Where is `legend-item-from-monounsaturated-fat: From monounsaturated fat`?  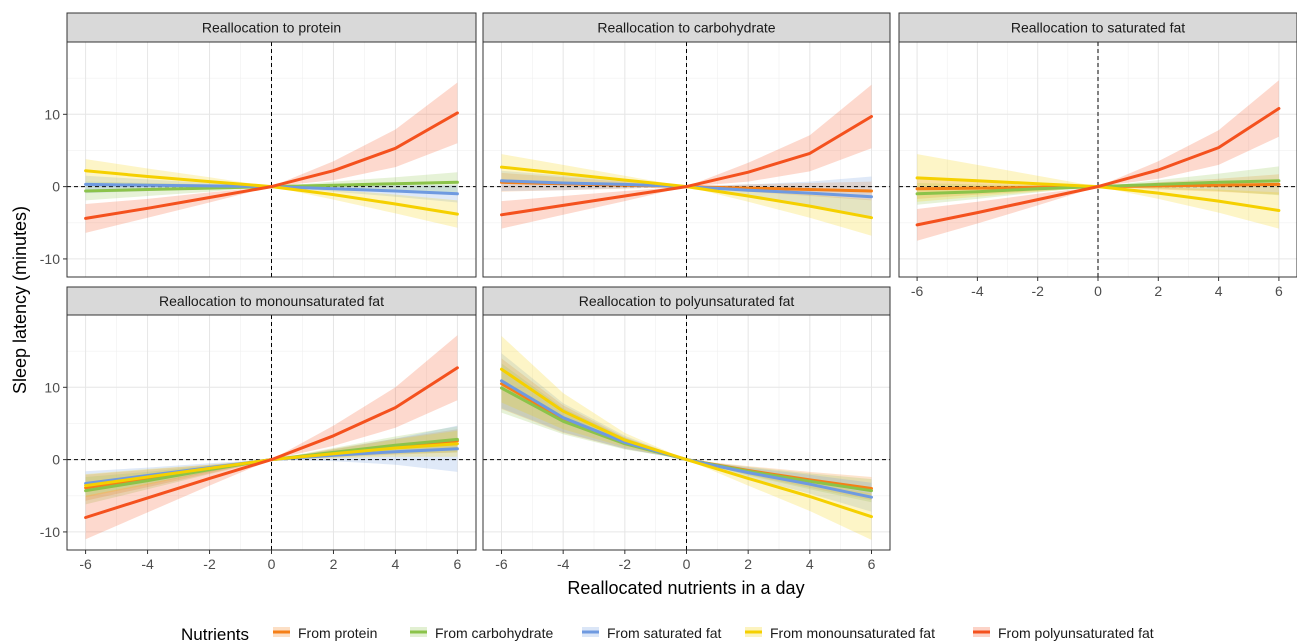
legend-item-from-monounsaturated-fat: From monounsaturated fat is located at coordinates (840, 633).